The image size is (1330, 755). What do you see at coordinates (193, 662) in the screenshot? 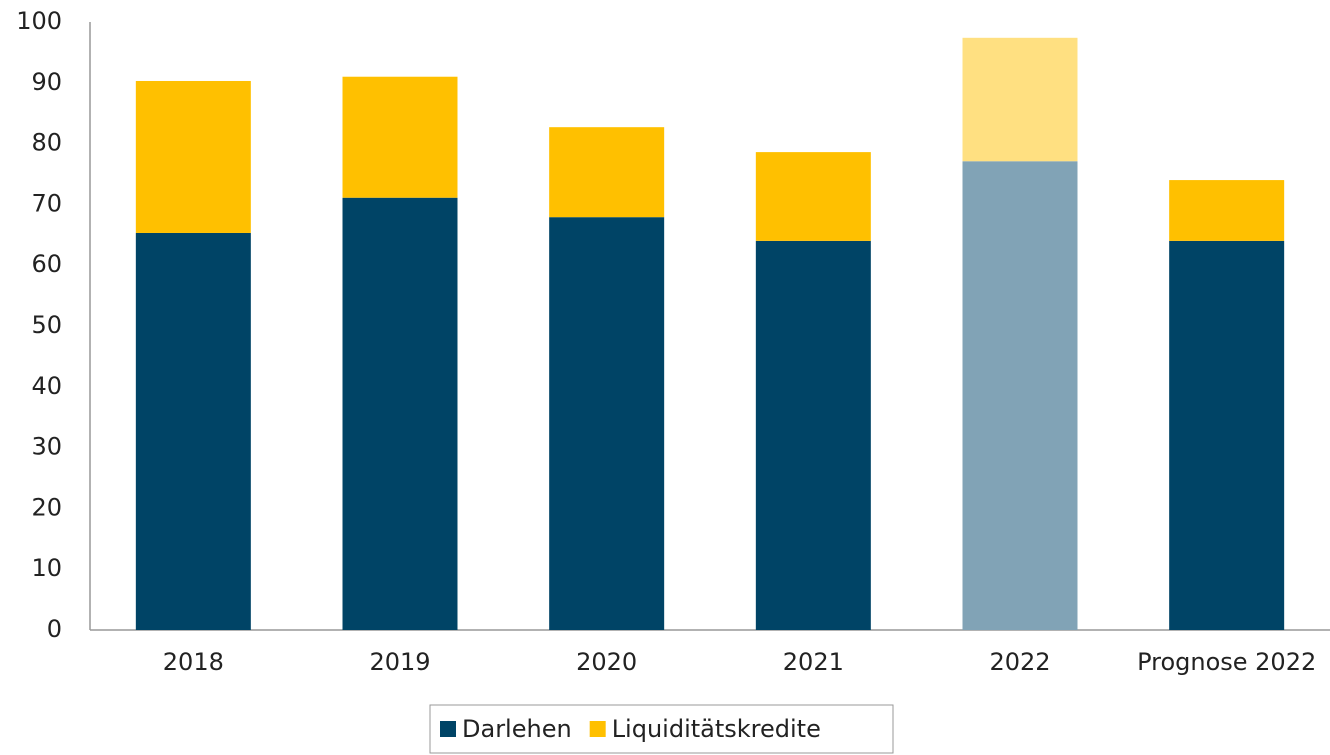
I see `x-tick-label: 2018` at bounding box center [193, 662].